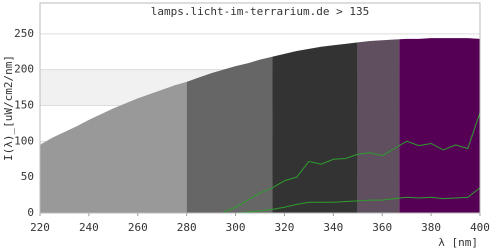 This screenshot has height=250, width=500. What do you see at coordinates (187, 227) in the screenshot?
I see `x-tick-label: 280` at bounding box center [187, 227].